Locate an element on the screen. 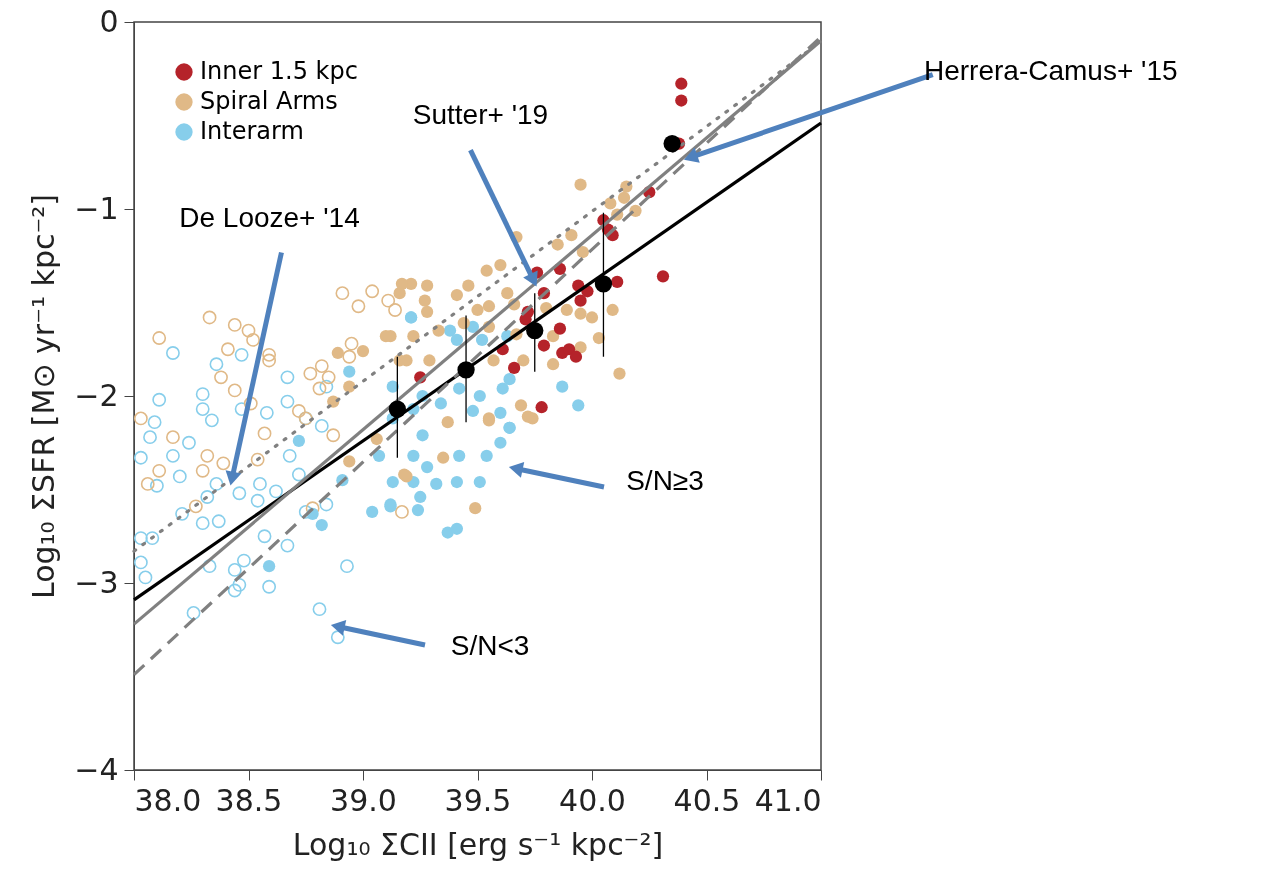 Image resolution: width=1277 pixels, height=876 pixels. annotation: Herrera-Camus+ '15 is located at coordinates (1050, 70).